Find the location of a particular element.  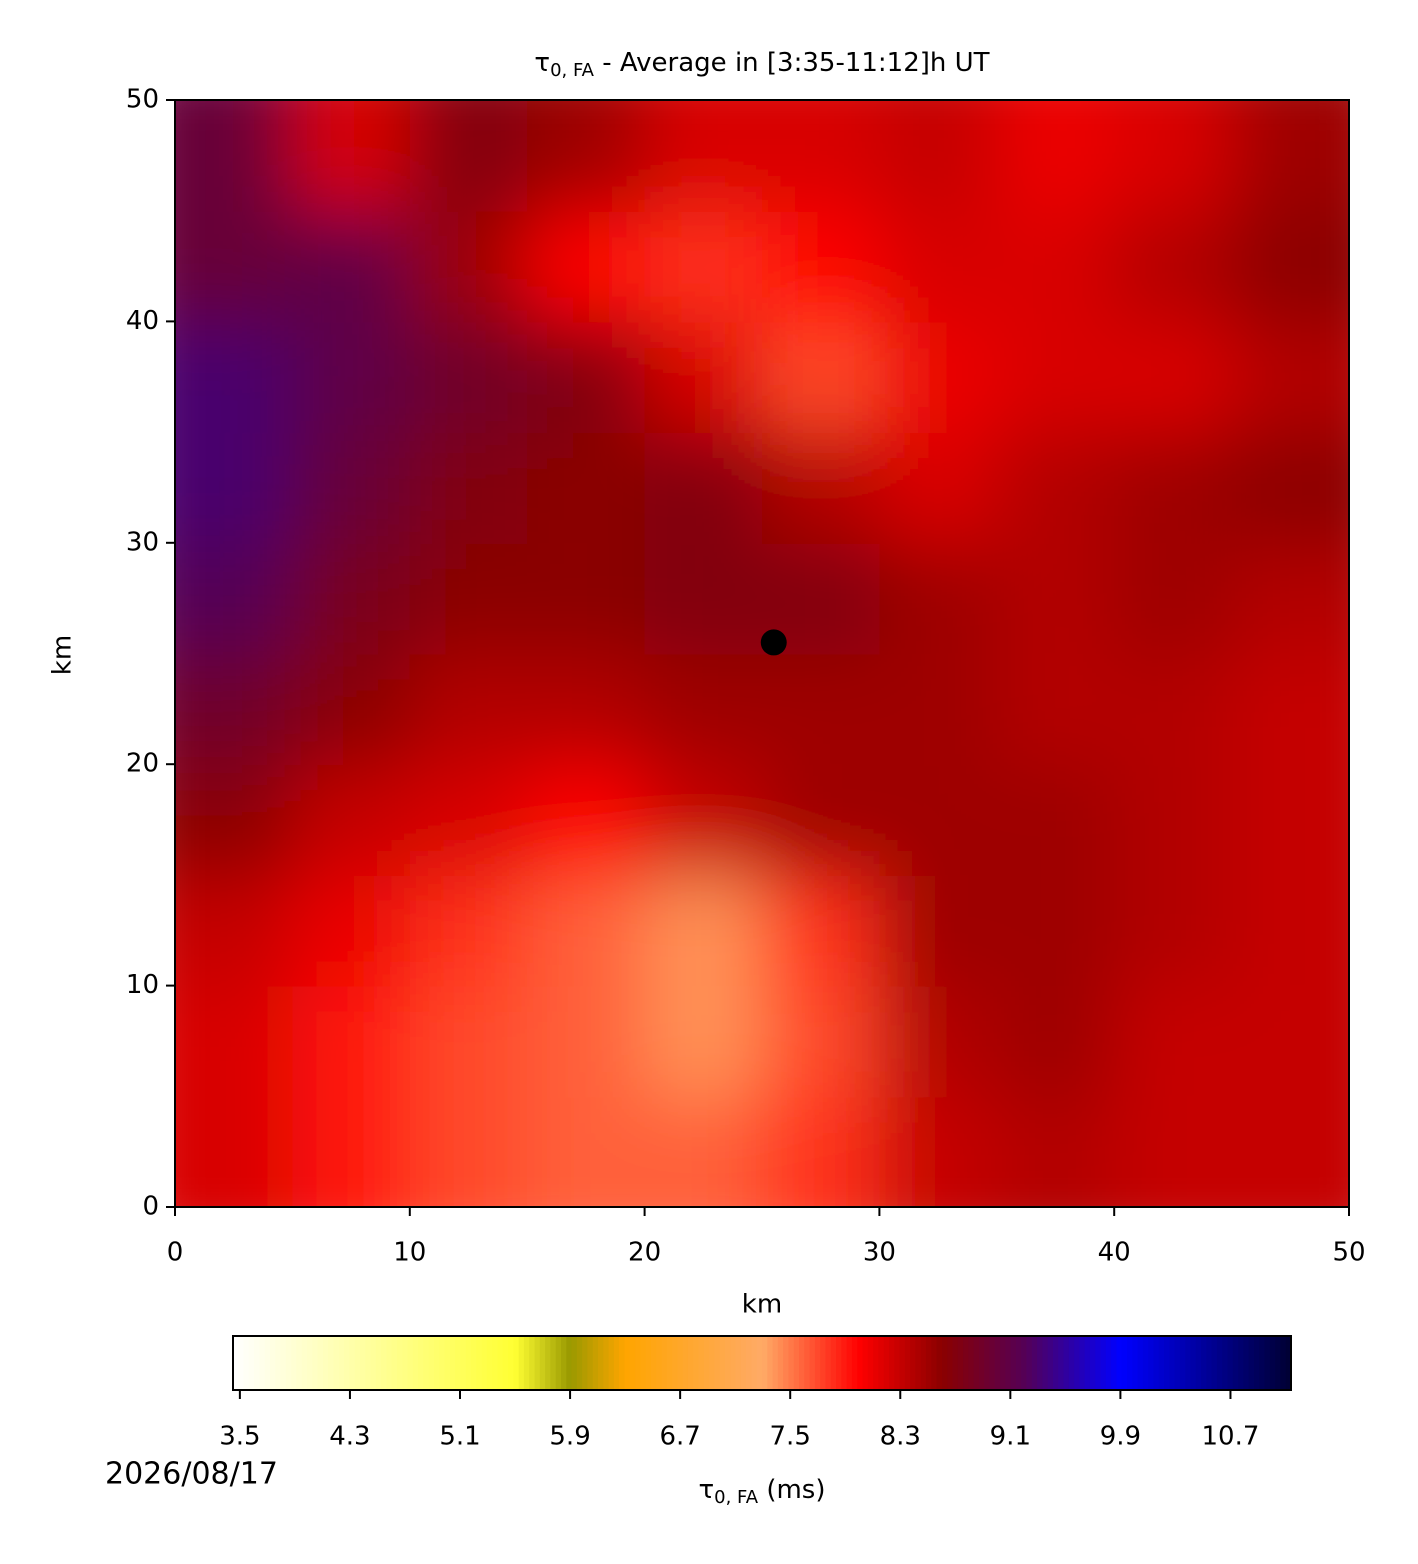

x-tick-label: 50 is located at coordinates (1348, 1253).